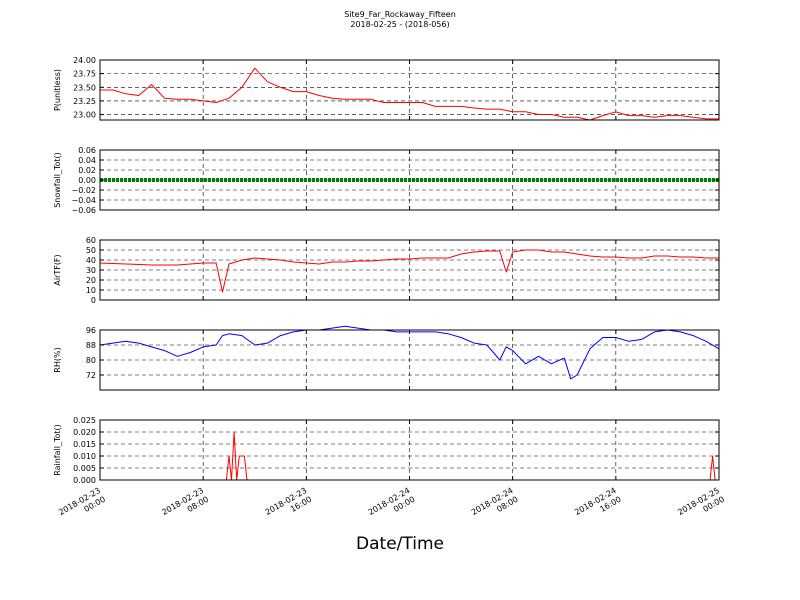  What do you see at coordinates (701, 506) in the screenshot?
I see `x-tick-label: 2018-02-2500:00` at bounding box center [701, 506].